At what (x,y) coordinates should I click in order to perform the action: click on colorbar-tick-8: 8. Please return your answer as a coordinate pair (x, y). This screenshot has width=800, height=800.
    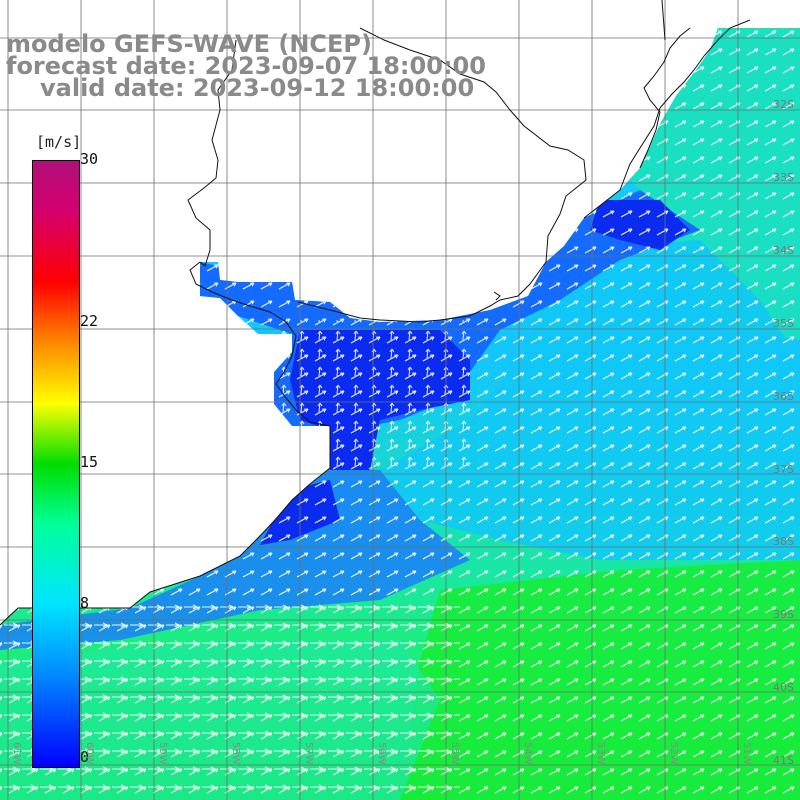
    Looking at the image, I should click on (85, 603).